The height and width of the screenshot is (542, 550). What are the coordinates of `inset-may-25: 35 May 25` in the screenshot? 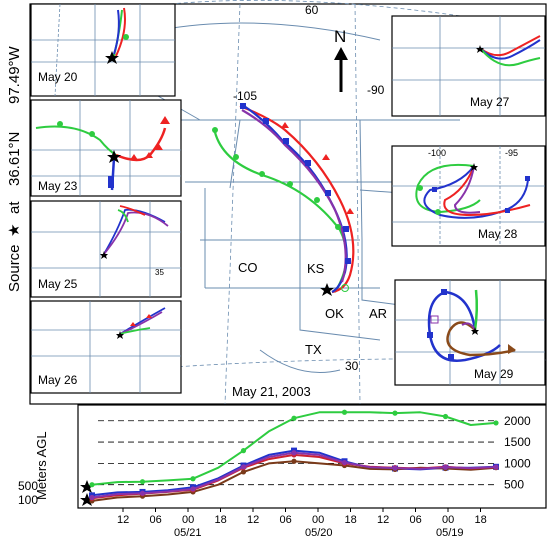 It's located at (106, 249).